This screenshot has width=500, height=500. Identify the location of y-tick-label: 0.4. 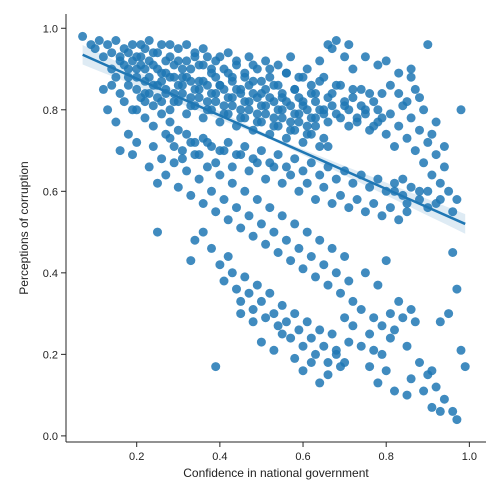
(50, 274).